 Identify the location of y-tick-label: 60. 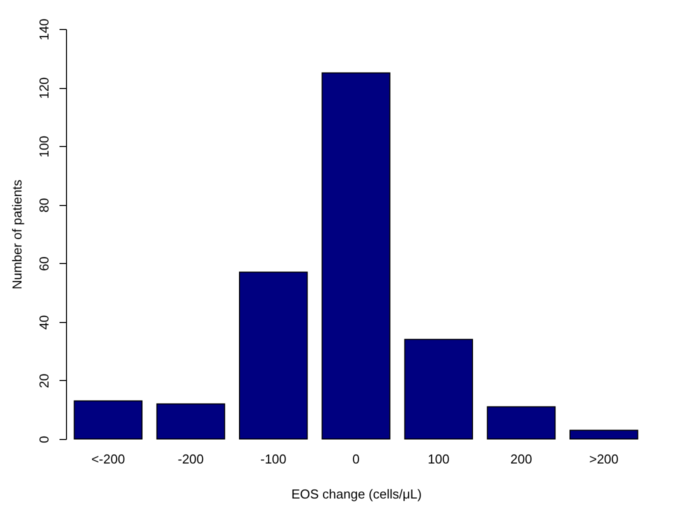
(44, 264).